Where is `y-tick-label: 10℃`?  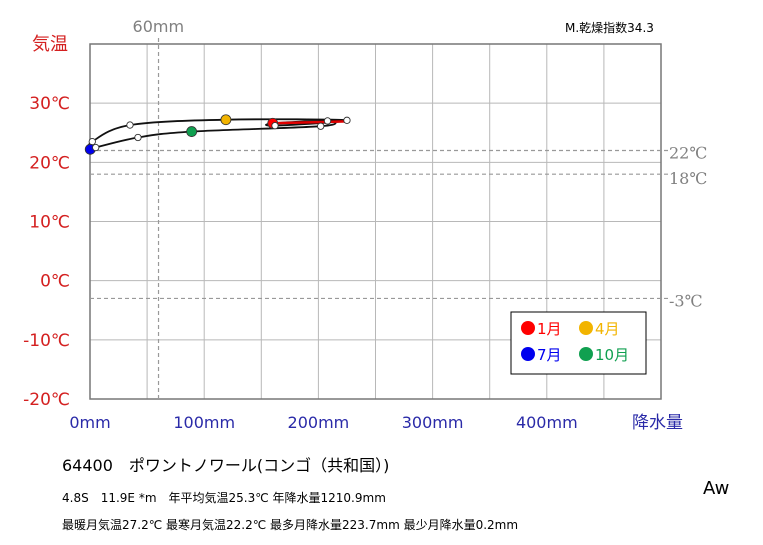 y-tick-label: 10℃ is located at coordinates (49, 223).